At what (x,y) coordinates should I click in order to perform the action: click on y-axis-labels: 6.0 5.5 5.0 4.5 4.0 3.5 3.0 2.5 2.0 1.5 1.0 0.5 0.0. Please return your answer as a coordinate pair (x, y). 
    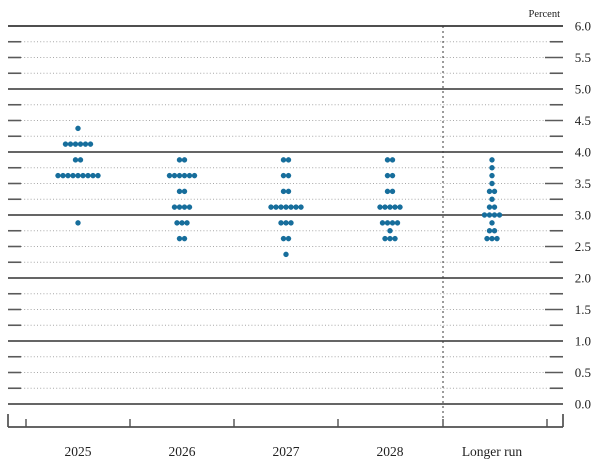
    Looking at the image, I should click on (583, 215).